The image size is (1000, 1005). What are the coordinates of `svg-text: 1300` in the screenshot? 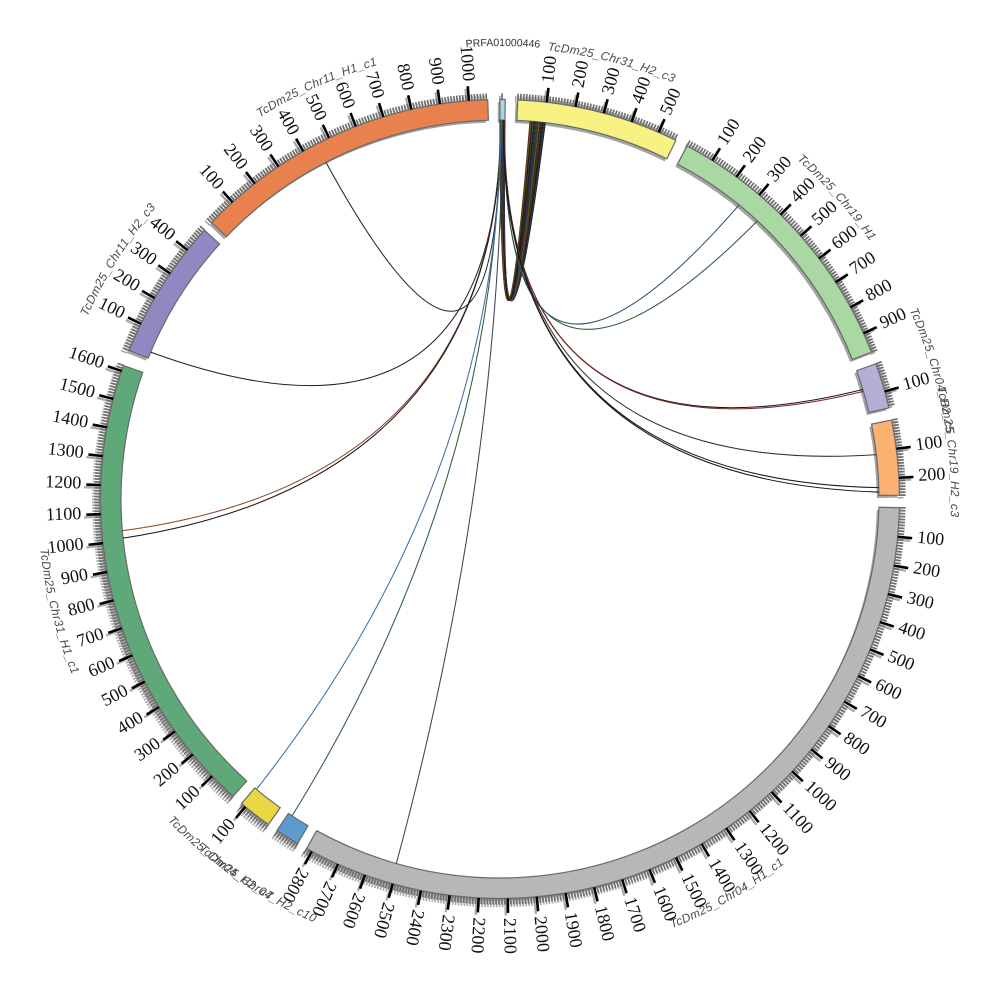 It's located at (66, 450).